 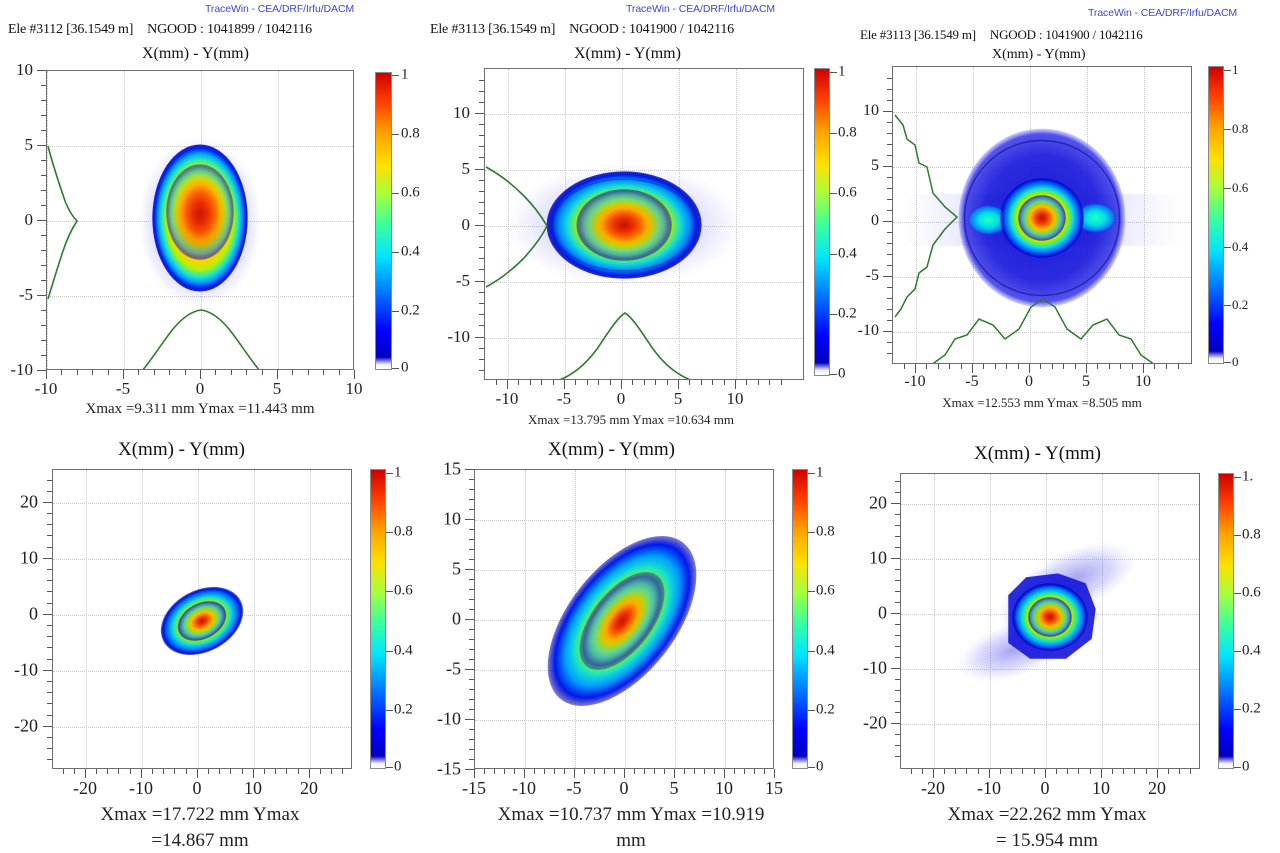 What do you see at coordinates (200, 409) in the screenshot?
I see `max-caption: Xmax =9.311 mm Ymax =11.443 mm` at bounding box center [200, 409].